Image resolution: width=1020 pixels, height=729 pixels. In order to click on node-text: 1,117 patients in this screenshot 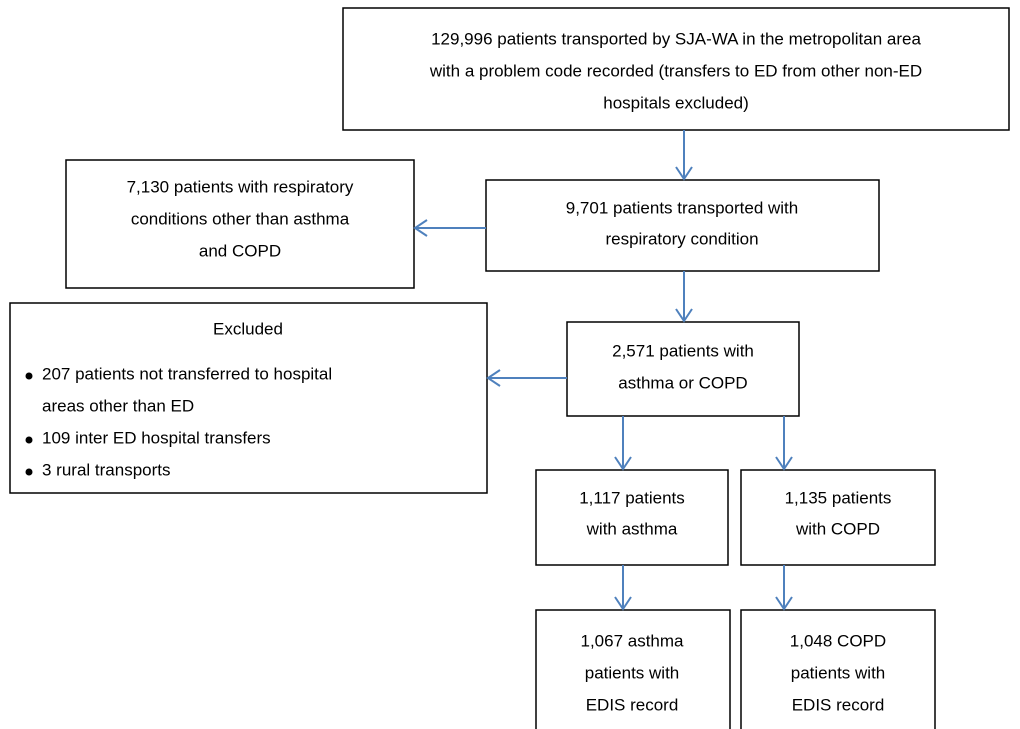, I will do `click(632, 497)`.